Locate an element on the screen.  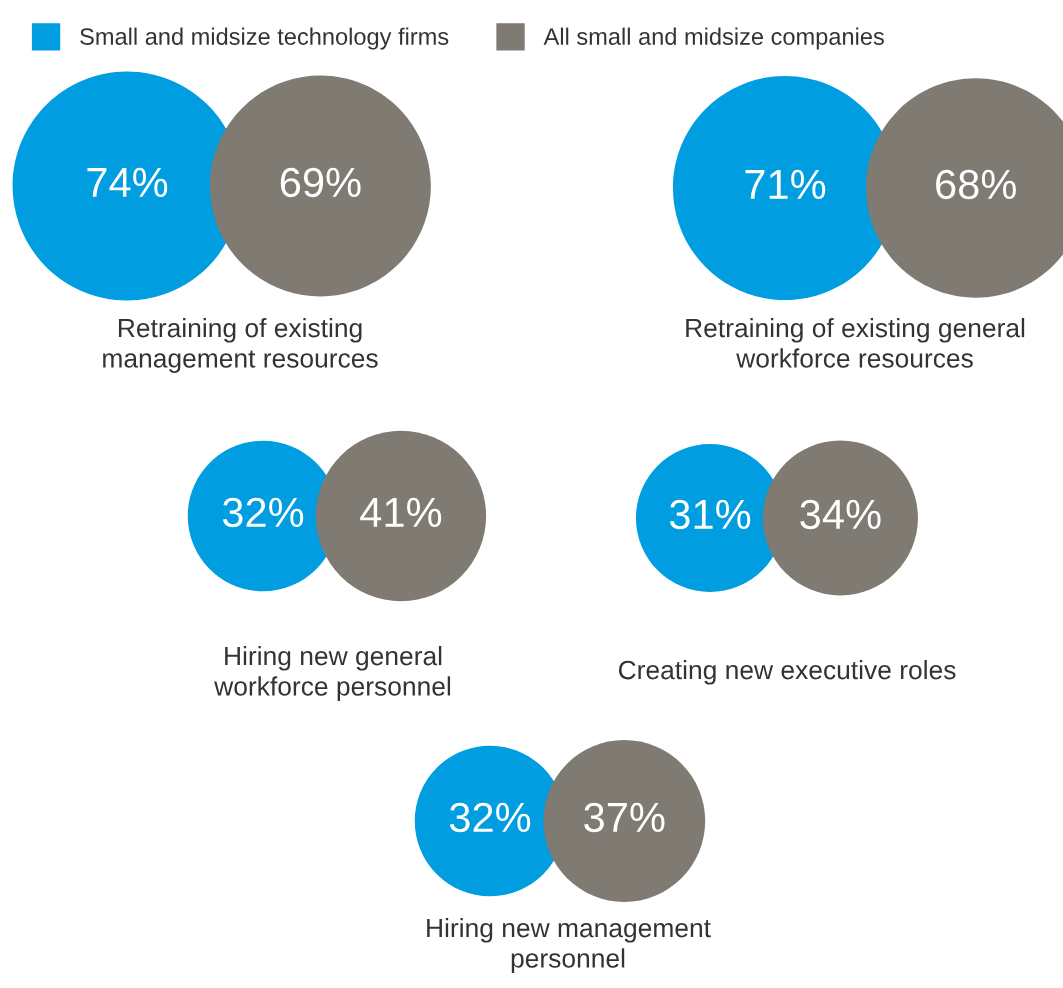
data-label: 68% is located at coordinates (976, 184).